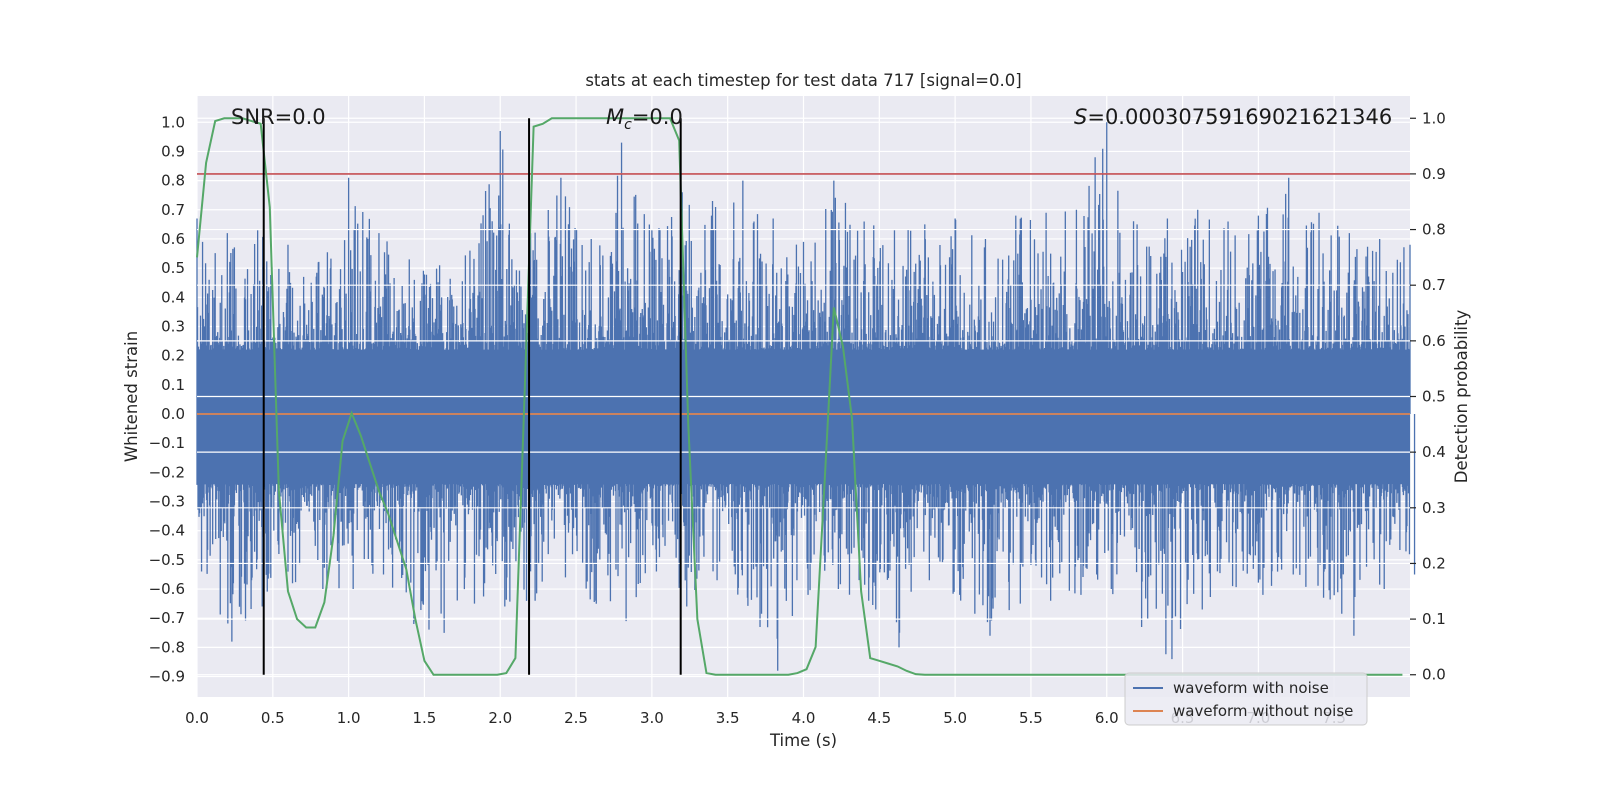 The width and height of the screenshot is (1600, 800). Describe the element at coordinates (803, 417) in the screenshot. I see `noise-waveform-core` at that location.